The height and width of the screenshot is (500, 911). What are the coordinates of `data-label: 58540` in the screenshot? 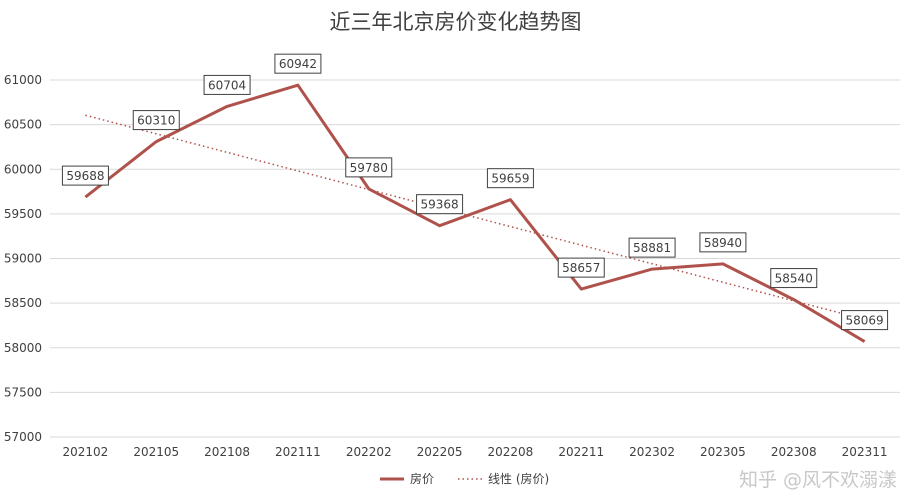 It's located at (794, 279).